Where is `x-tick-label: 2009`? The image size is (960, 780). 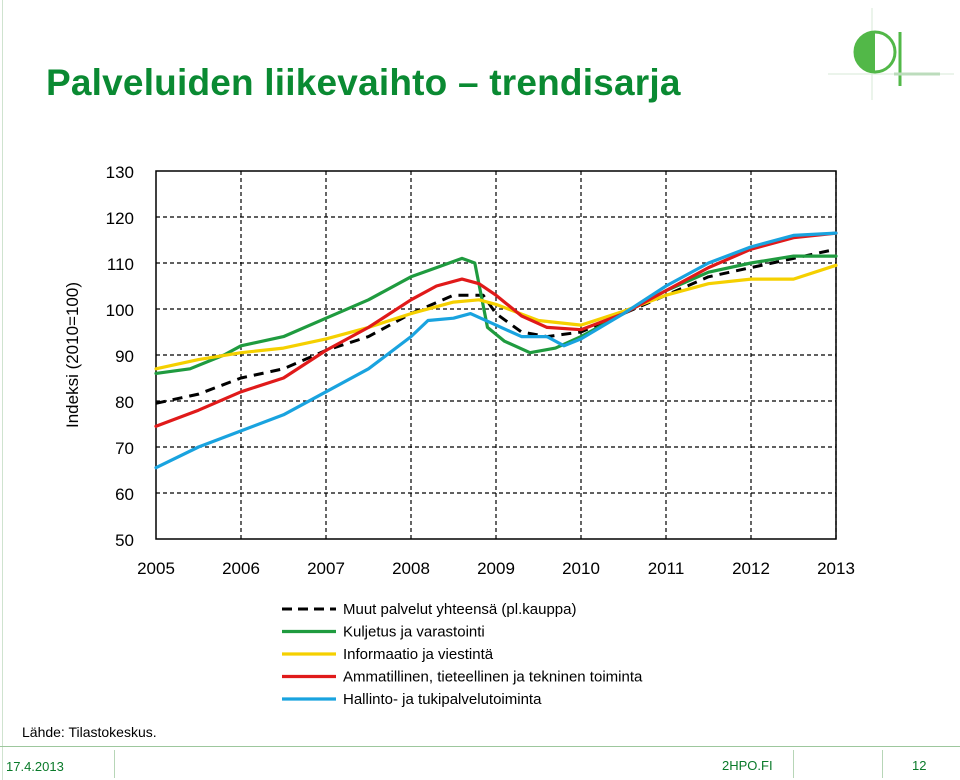
x-tick-label: 2009 is located at coordinates (496, 568).